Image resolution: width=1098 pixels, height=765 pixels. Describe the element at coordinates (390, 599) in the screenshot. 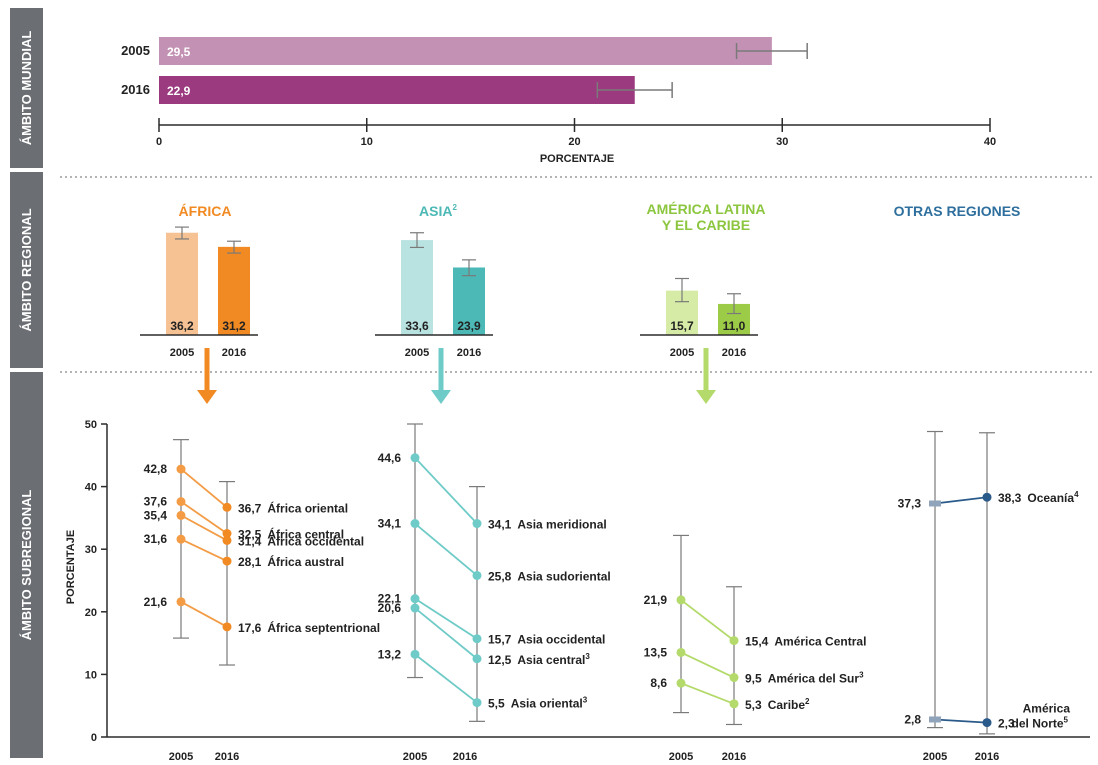

I see `series-value-2005-asia-2: 22,1` at that location.